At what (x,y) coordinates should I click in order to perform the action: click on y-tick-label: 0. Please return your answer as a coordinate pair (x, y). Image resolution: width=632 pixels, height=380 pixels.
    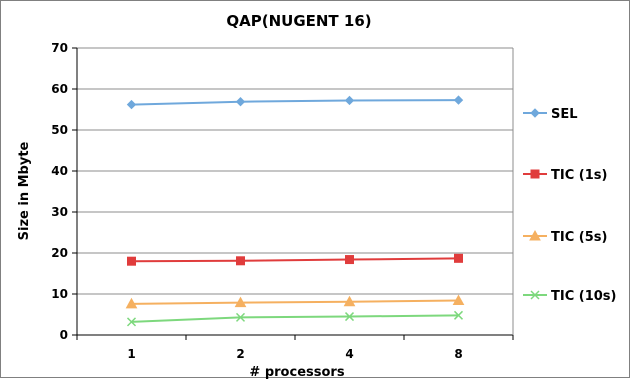
    Looking at the image, I should click on (64, 335).